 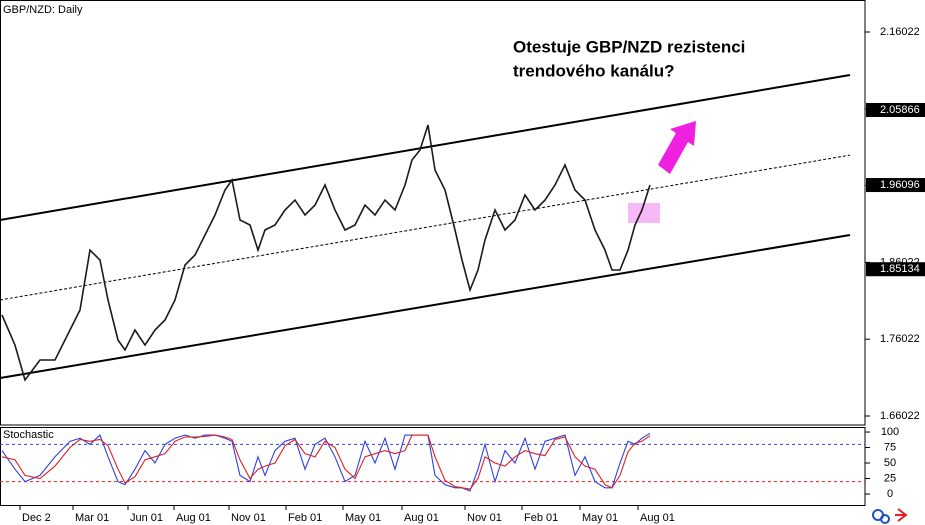 What do you see at coordinates (644, 213) in the screenshot?
I see `highlight-box` at bounding box center [644, 213].